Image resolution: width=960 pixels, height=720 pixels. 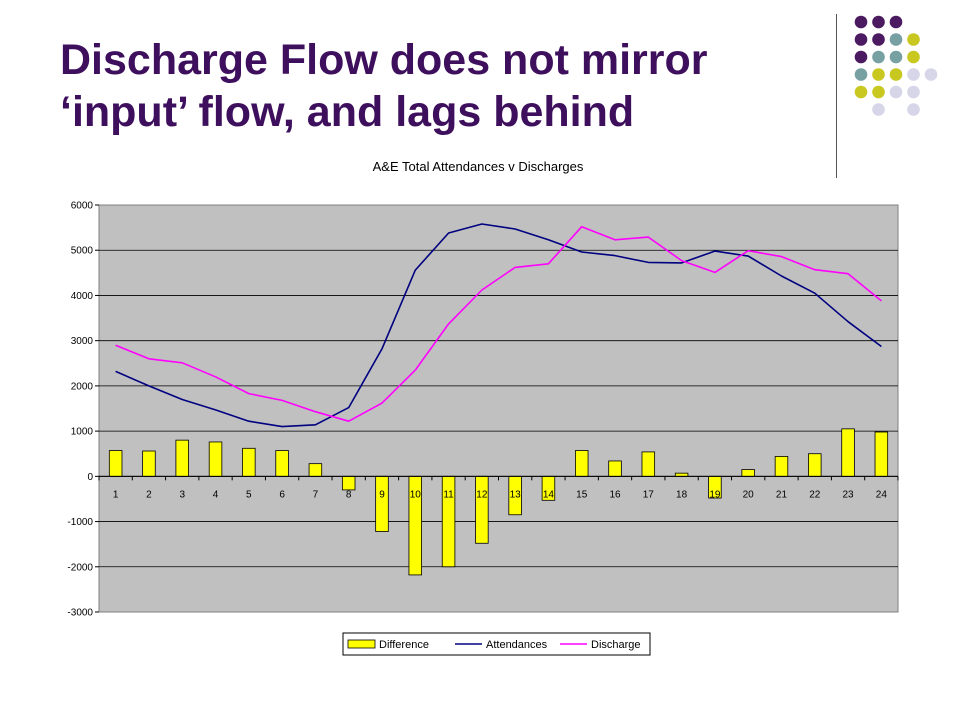 What do you see at coordinates (182, 494) in the screenshot?
I see `x-tick-label: 3` at bounding box center [182, 494].